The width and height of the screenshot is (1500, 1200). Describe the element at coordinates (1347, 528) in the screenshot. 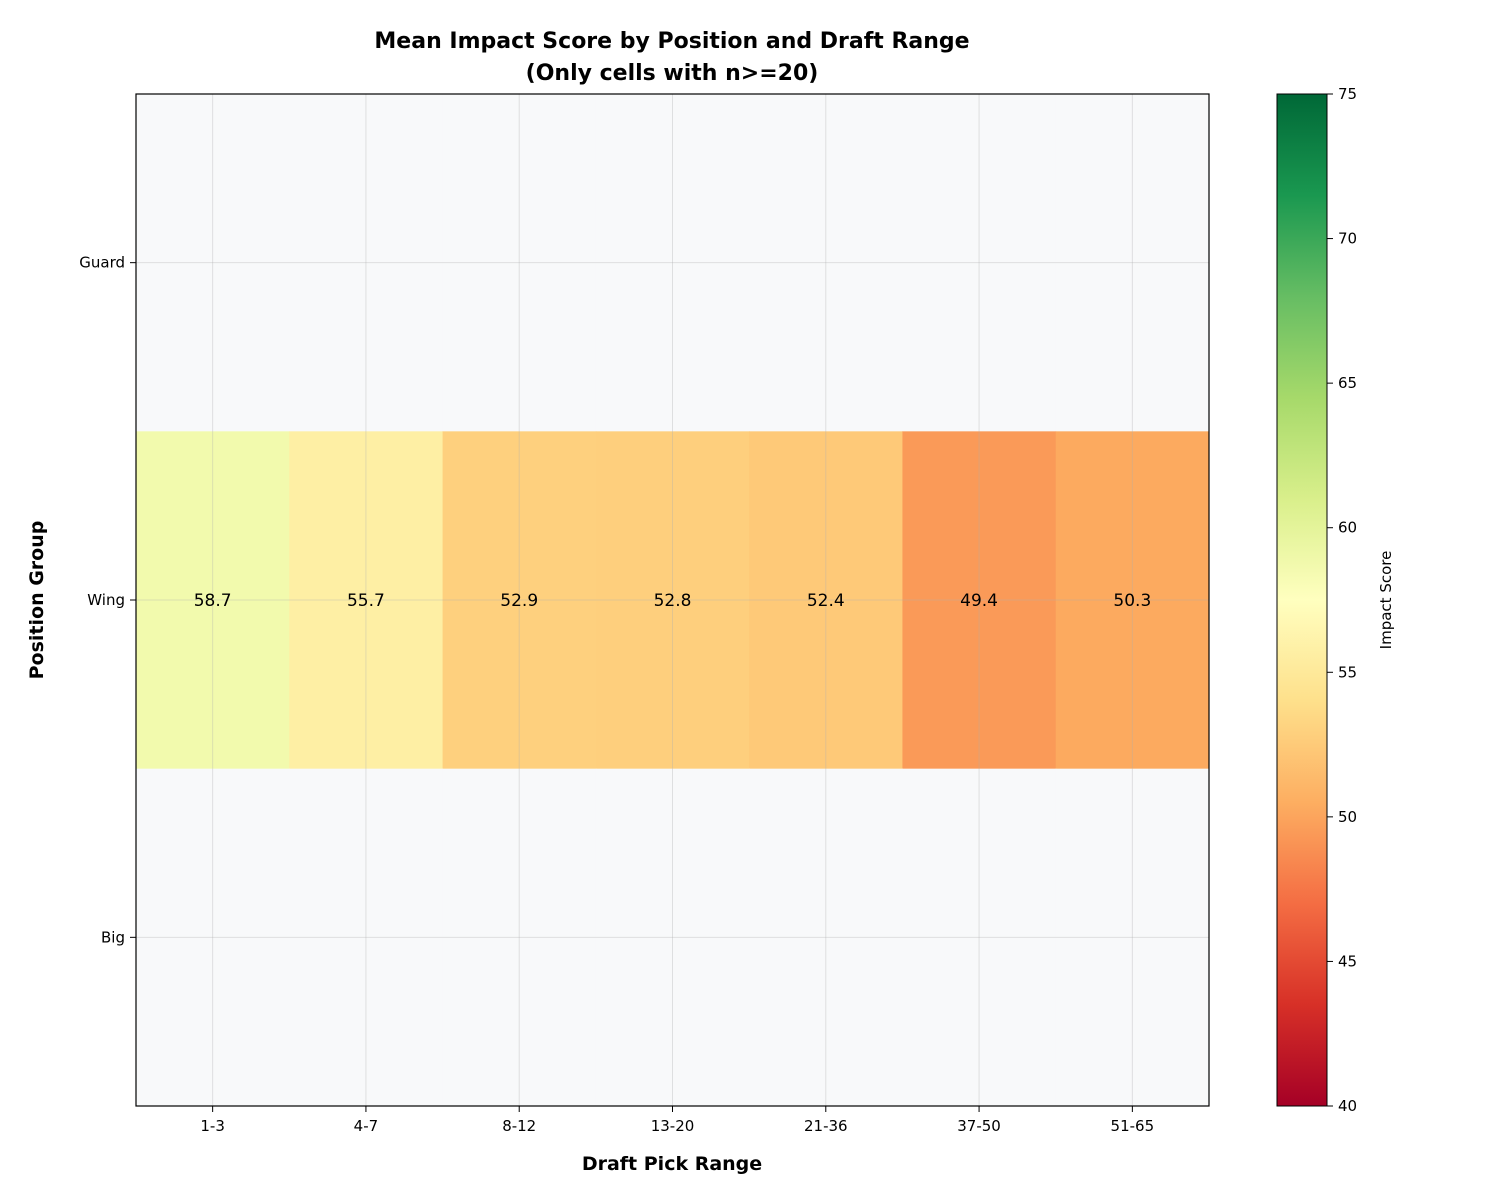

I see `colorbar-tick-label: 60` at that location.